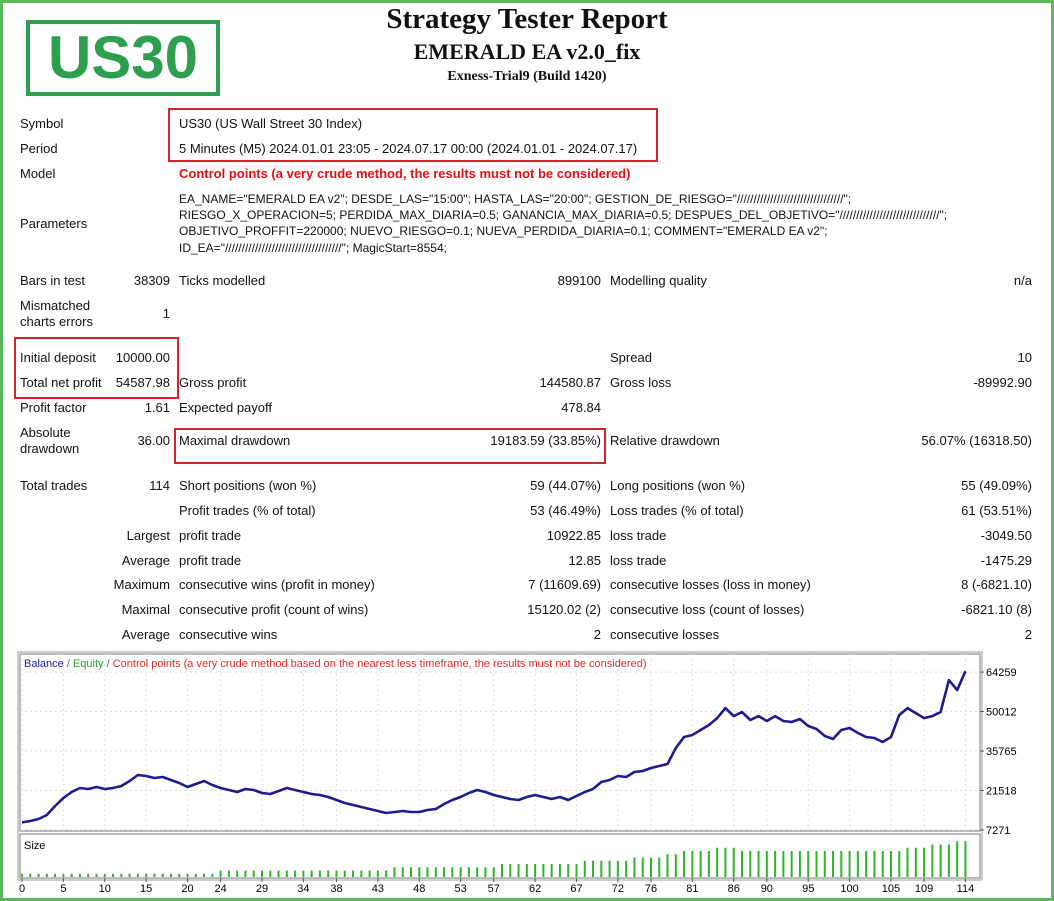  Describe the element at coordinates (564, 609) in the screenshot. I see `stat-value: 15120.02 (2)` at that location.